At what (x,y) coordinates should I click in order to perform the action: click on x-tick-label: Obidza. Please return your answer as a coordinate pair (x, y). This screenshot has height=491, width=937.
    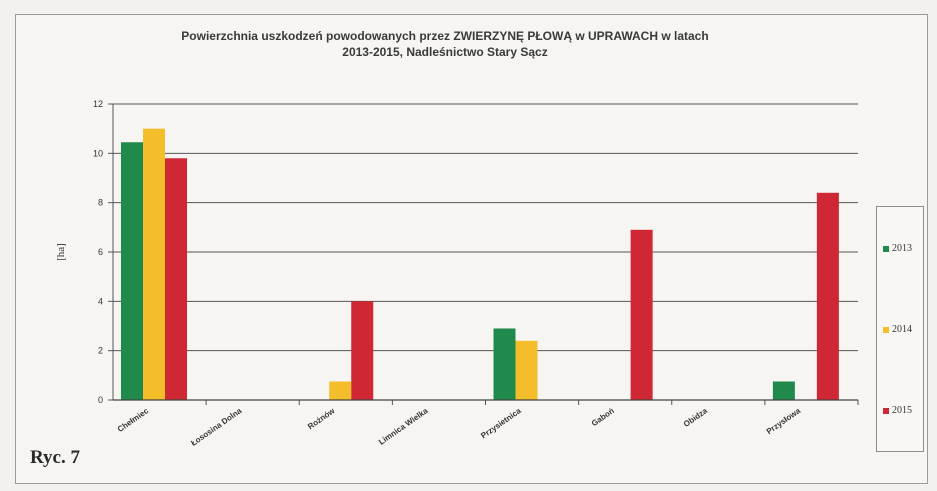
    Looking at the image, I should click on (695, 417).